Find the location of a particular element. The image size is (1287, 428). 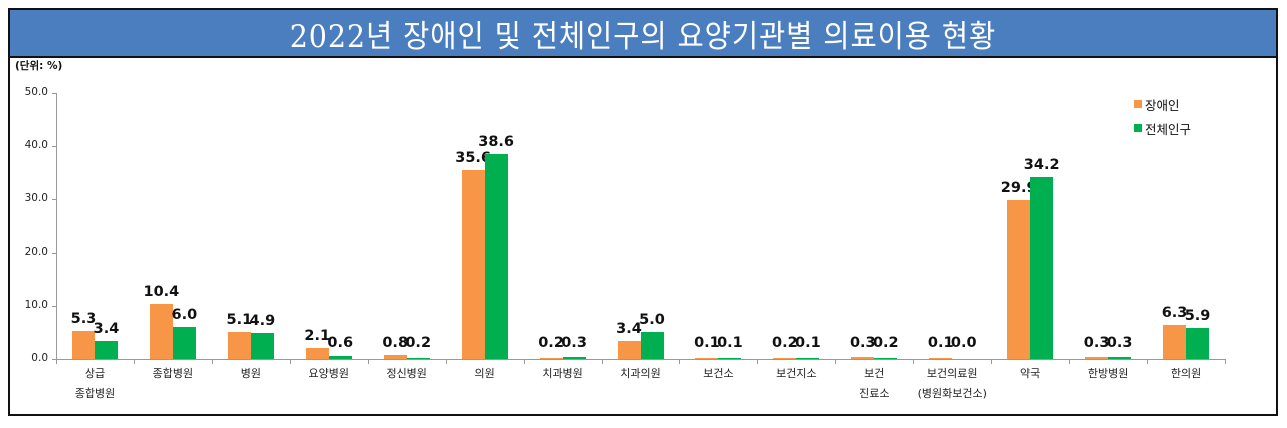

y-tick-label: 30.0 is located at coordinates (36, 198).